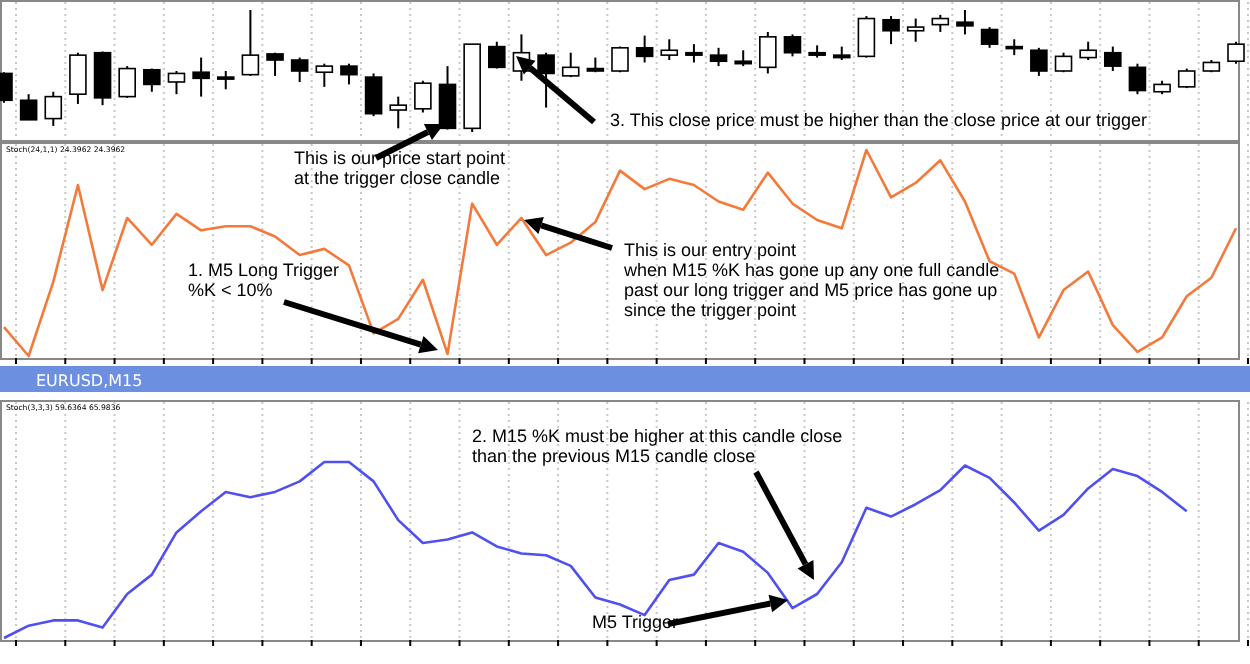 This screenshot has width=1250, height=664. I want to click on annotation: 3. This close price must be higher than the close price at our trigger, so click(878, 120).